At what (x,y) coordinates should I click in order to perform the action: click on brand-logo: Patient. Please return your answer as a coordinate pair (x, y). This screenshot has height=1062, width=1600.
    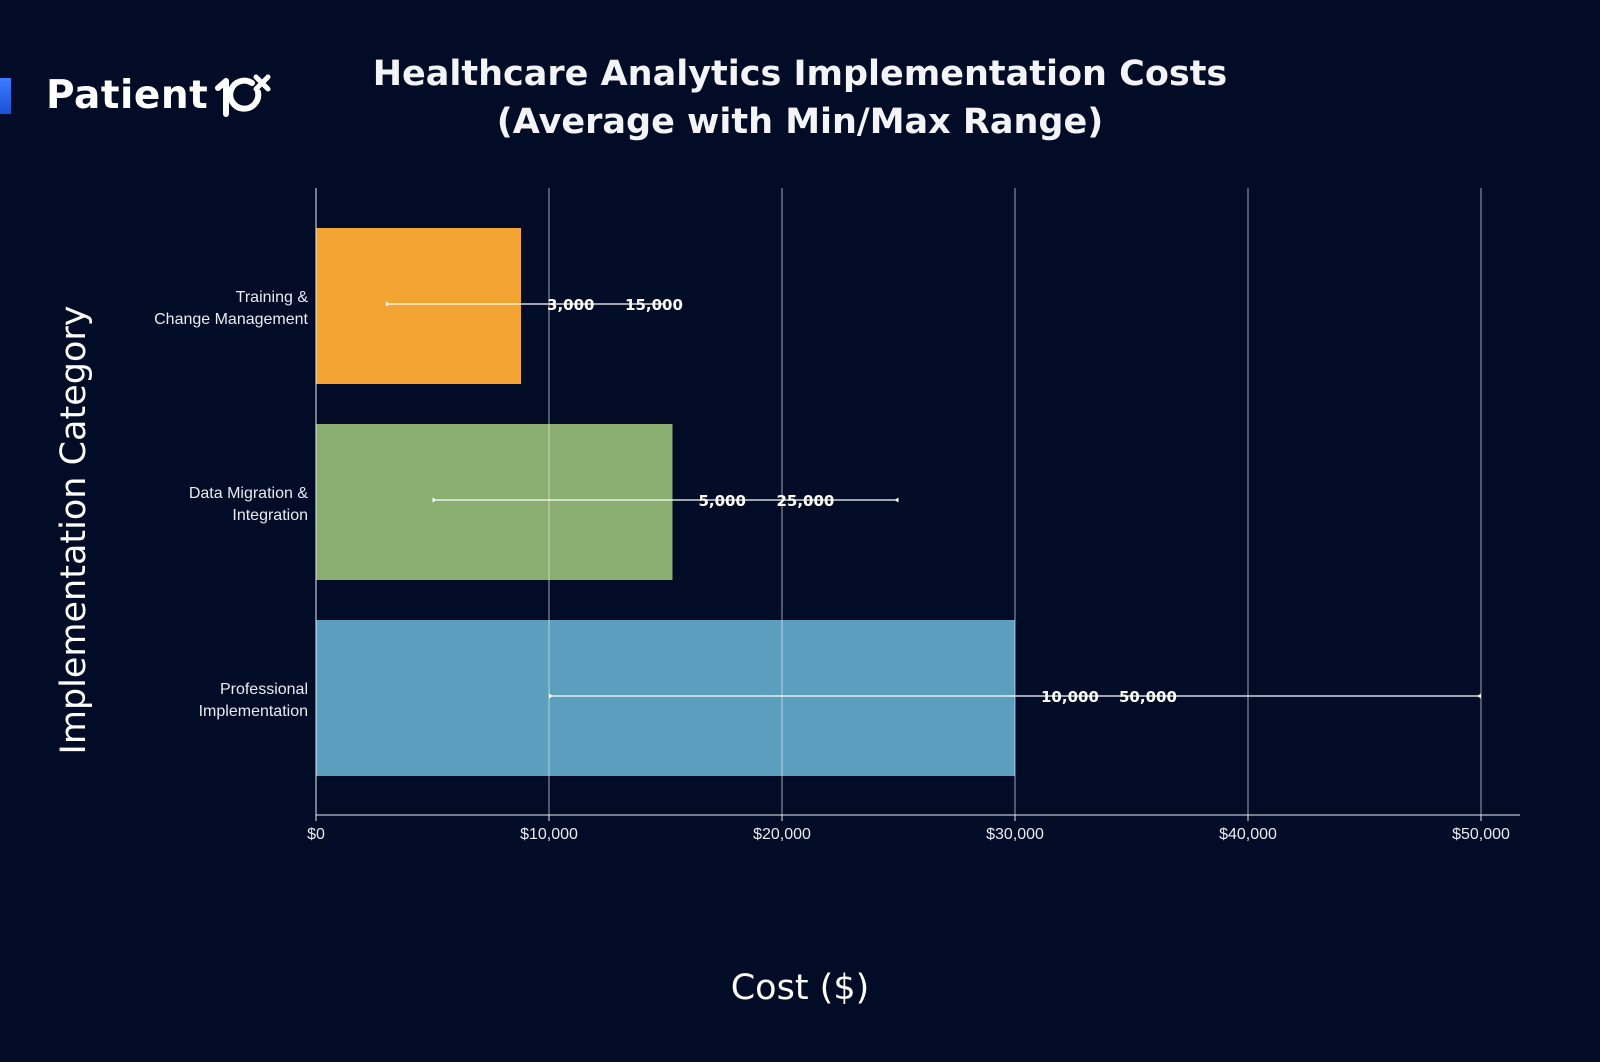
    Looking at the image, I should click on (162, 95).